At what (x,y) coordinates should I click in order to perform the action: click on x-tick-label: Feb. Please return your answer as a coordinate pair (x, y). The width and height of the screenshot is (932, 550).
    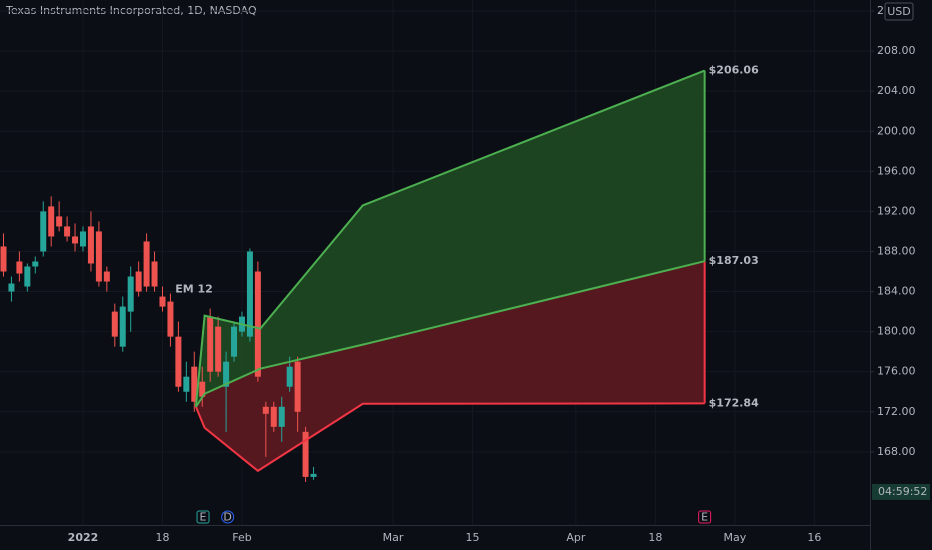
    Looking at the image, I should click on (241, 537).